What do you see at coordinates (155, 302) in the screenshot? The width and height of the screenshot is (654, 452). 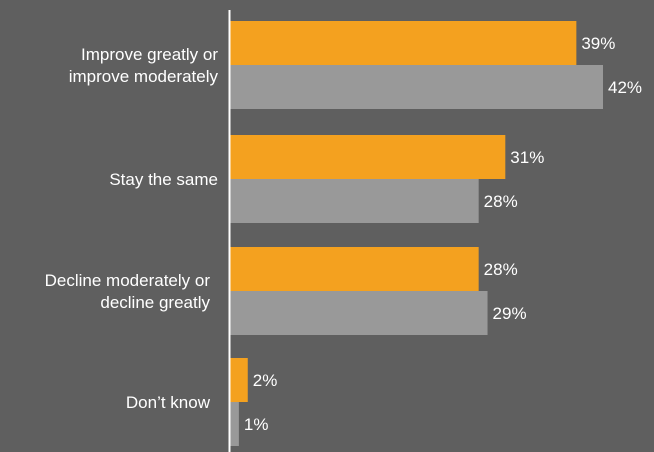 I see `category-label-3-line-2: decline greatly` at bounding box center [155, 302].